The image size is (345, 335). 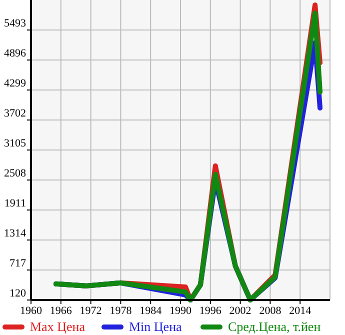 What do you see at coordinates (181, 311) in the screenshot?
I see `x-tick-label: 1990` at bounding box center [181, 311].